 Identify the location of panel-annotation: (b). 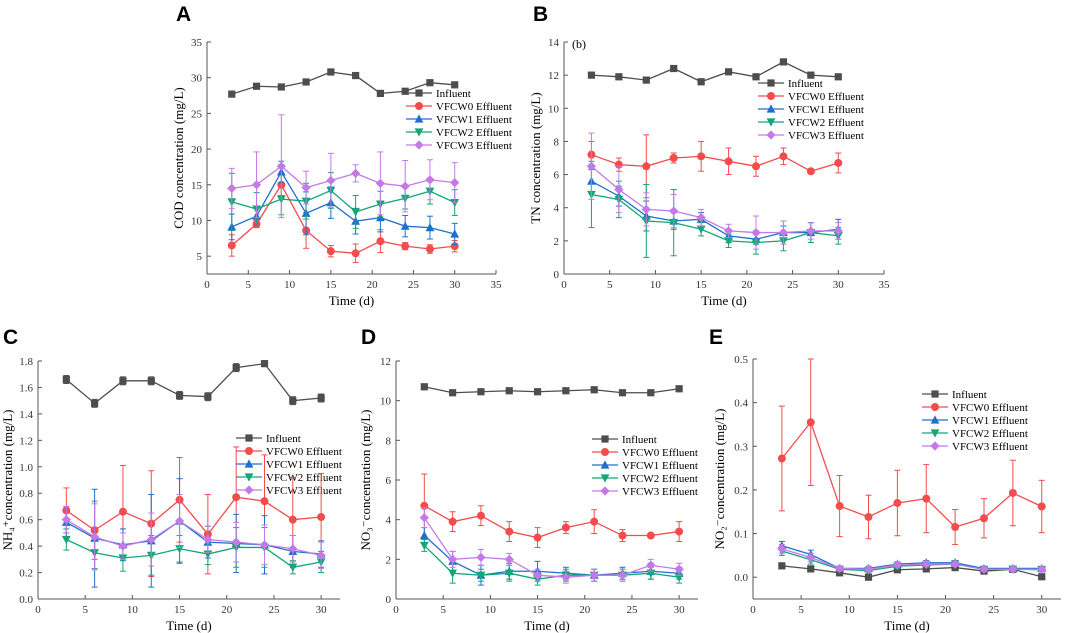
(579, 44).